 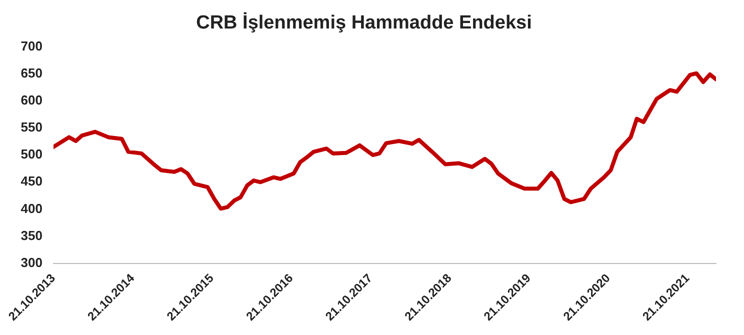 I want to click on y-tick-label: 700, so click(x=31, y=46).